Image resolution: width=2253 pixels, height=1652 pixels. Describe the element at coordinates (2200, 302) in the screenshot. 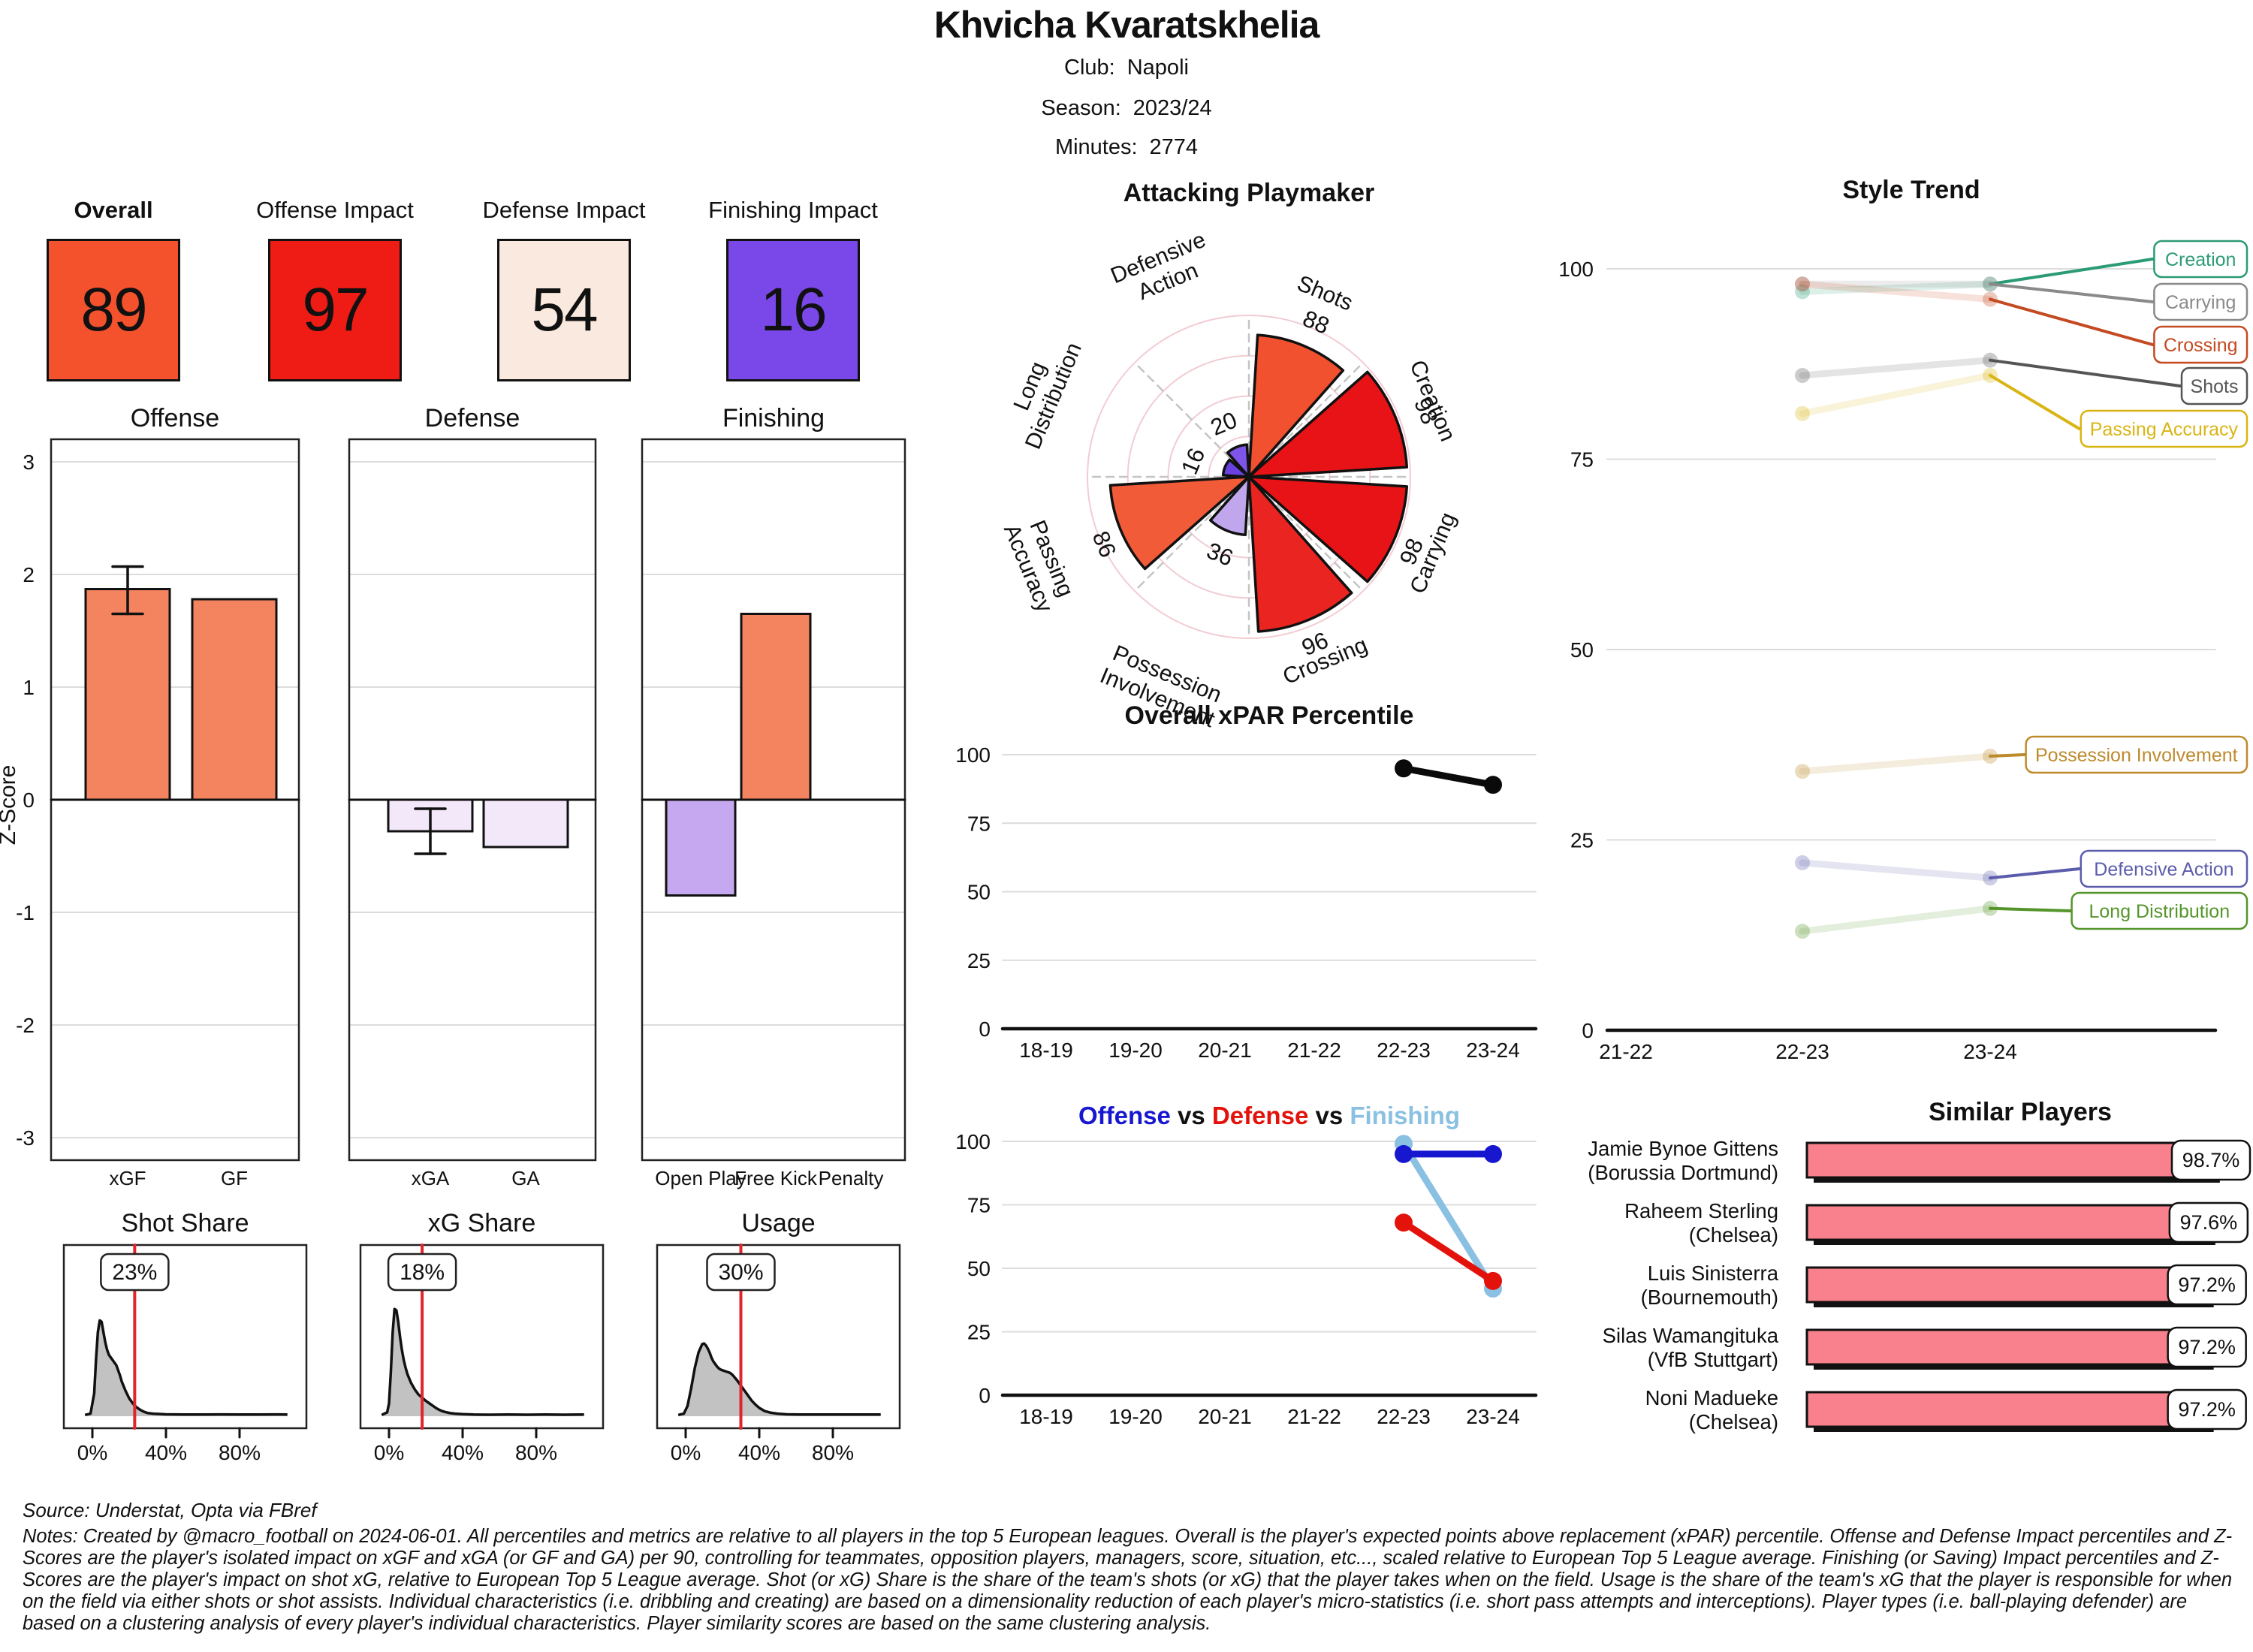

I see `series-label: Carrying` at that location.